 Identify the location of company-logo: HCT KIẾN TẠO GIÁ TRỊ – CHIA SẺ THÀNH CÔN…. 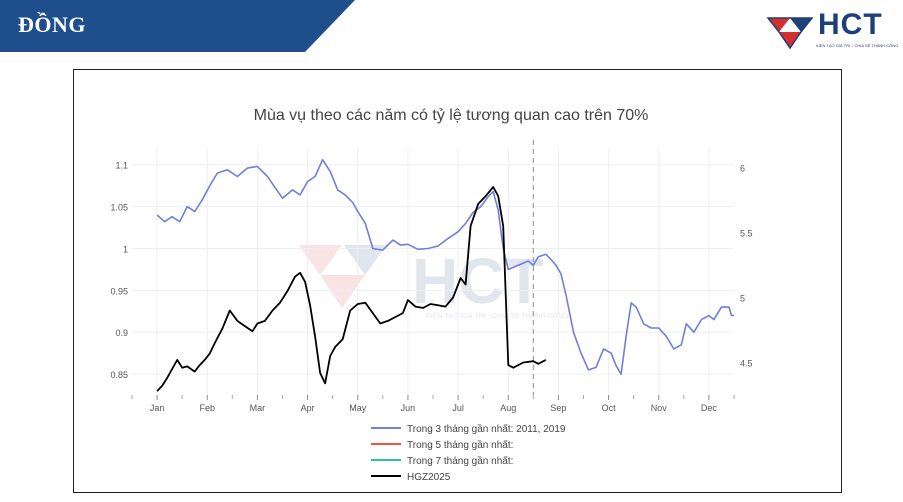
(832, 30).